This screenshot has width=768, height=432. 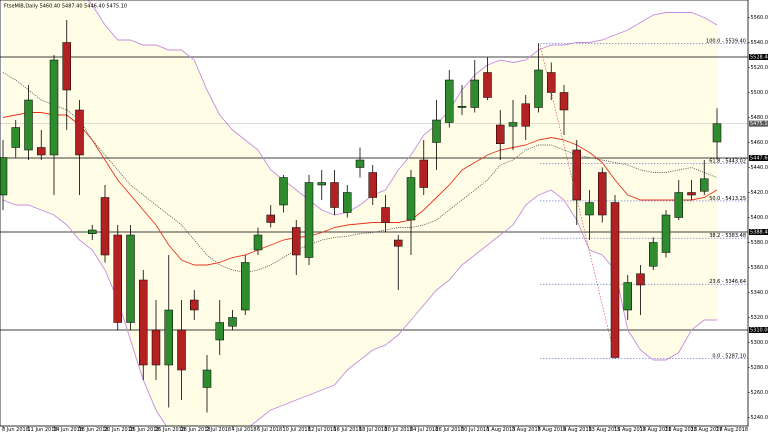 I want to click on x-tick-label: 18 Jul 2018, so click(x=373, y=429).